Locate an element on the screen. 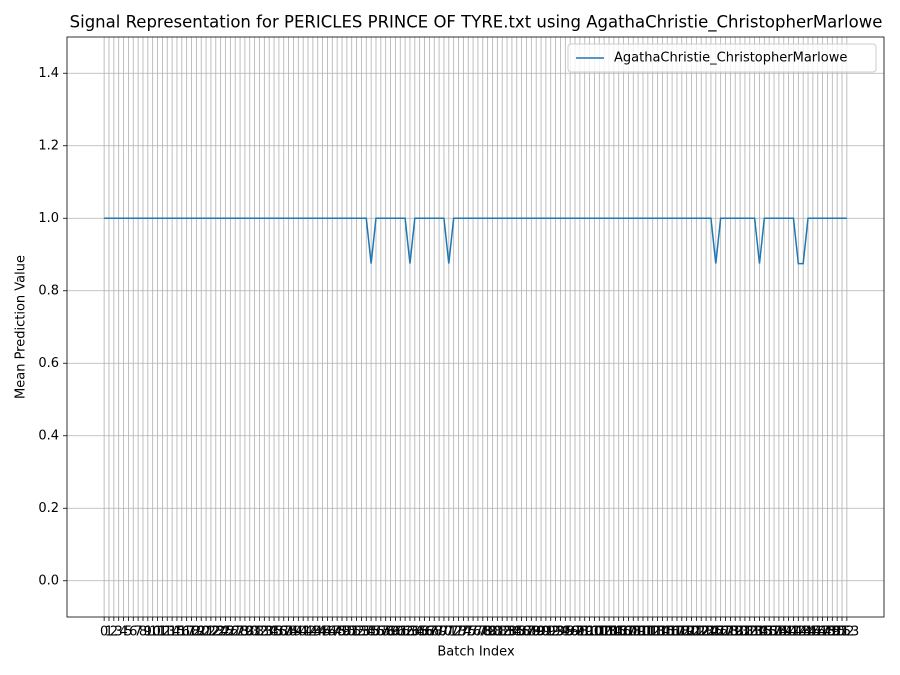  x-tick-label: 71 is located at coordinates (449, 632).